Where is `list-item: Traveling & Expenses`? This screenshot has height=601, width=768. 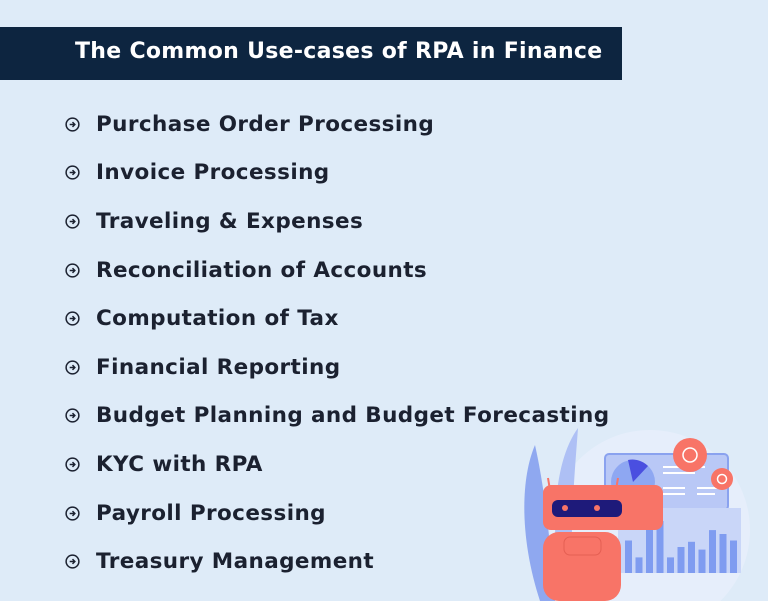
list-item: Traveling & Expenses is located at coordinates (337, 221).